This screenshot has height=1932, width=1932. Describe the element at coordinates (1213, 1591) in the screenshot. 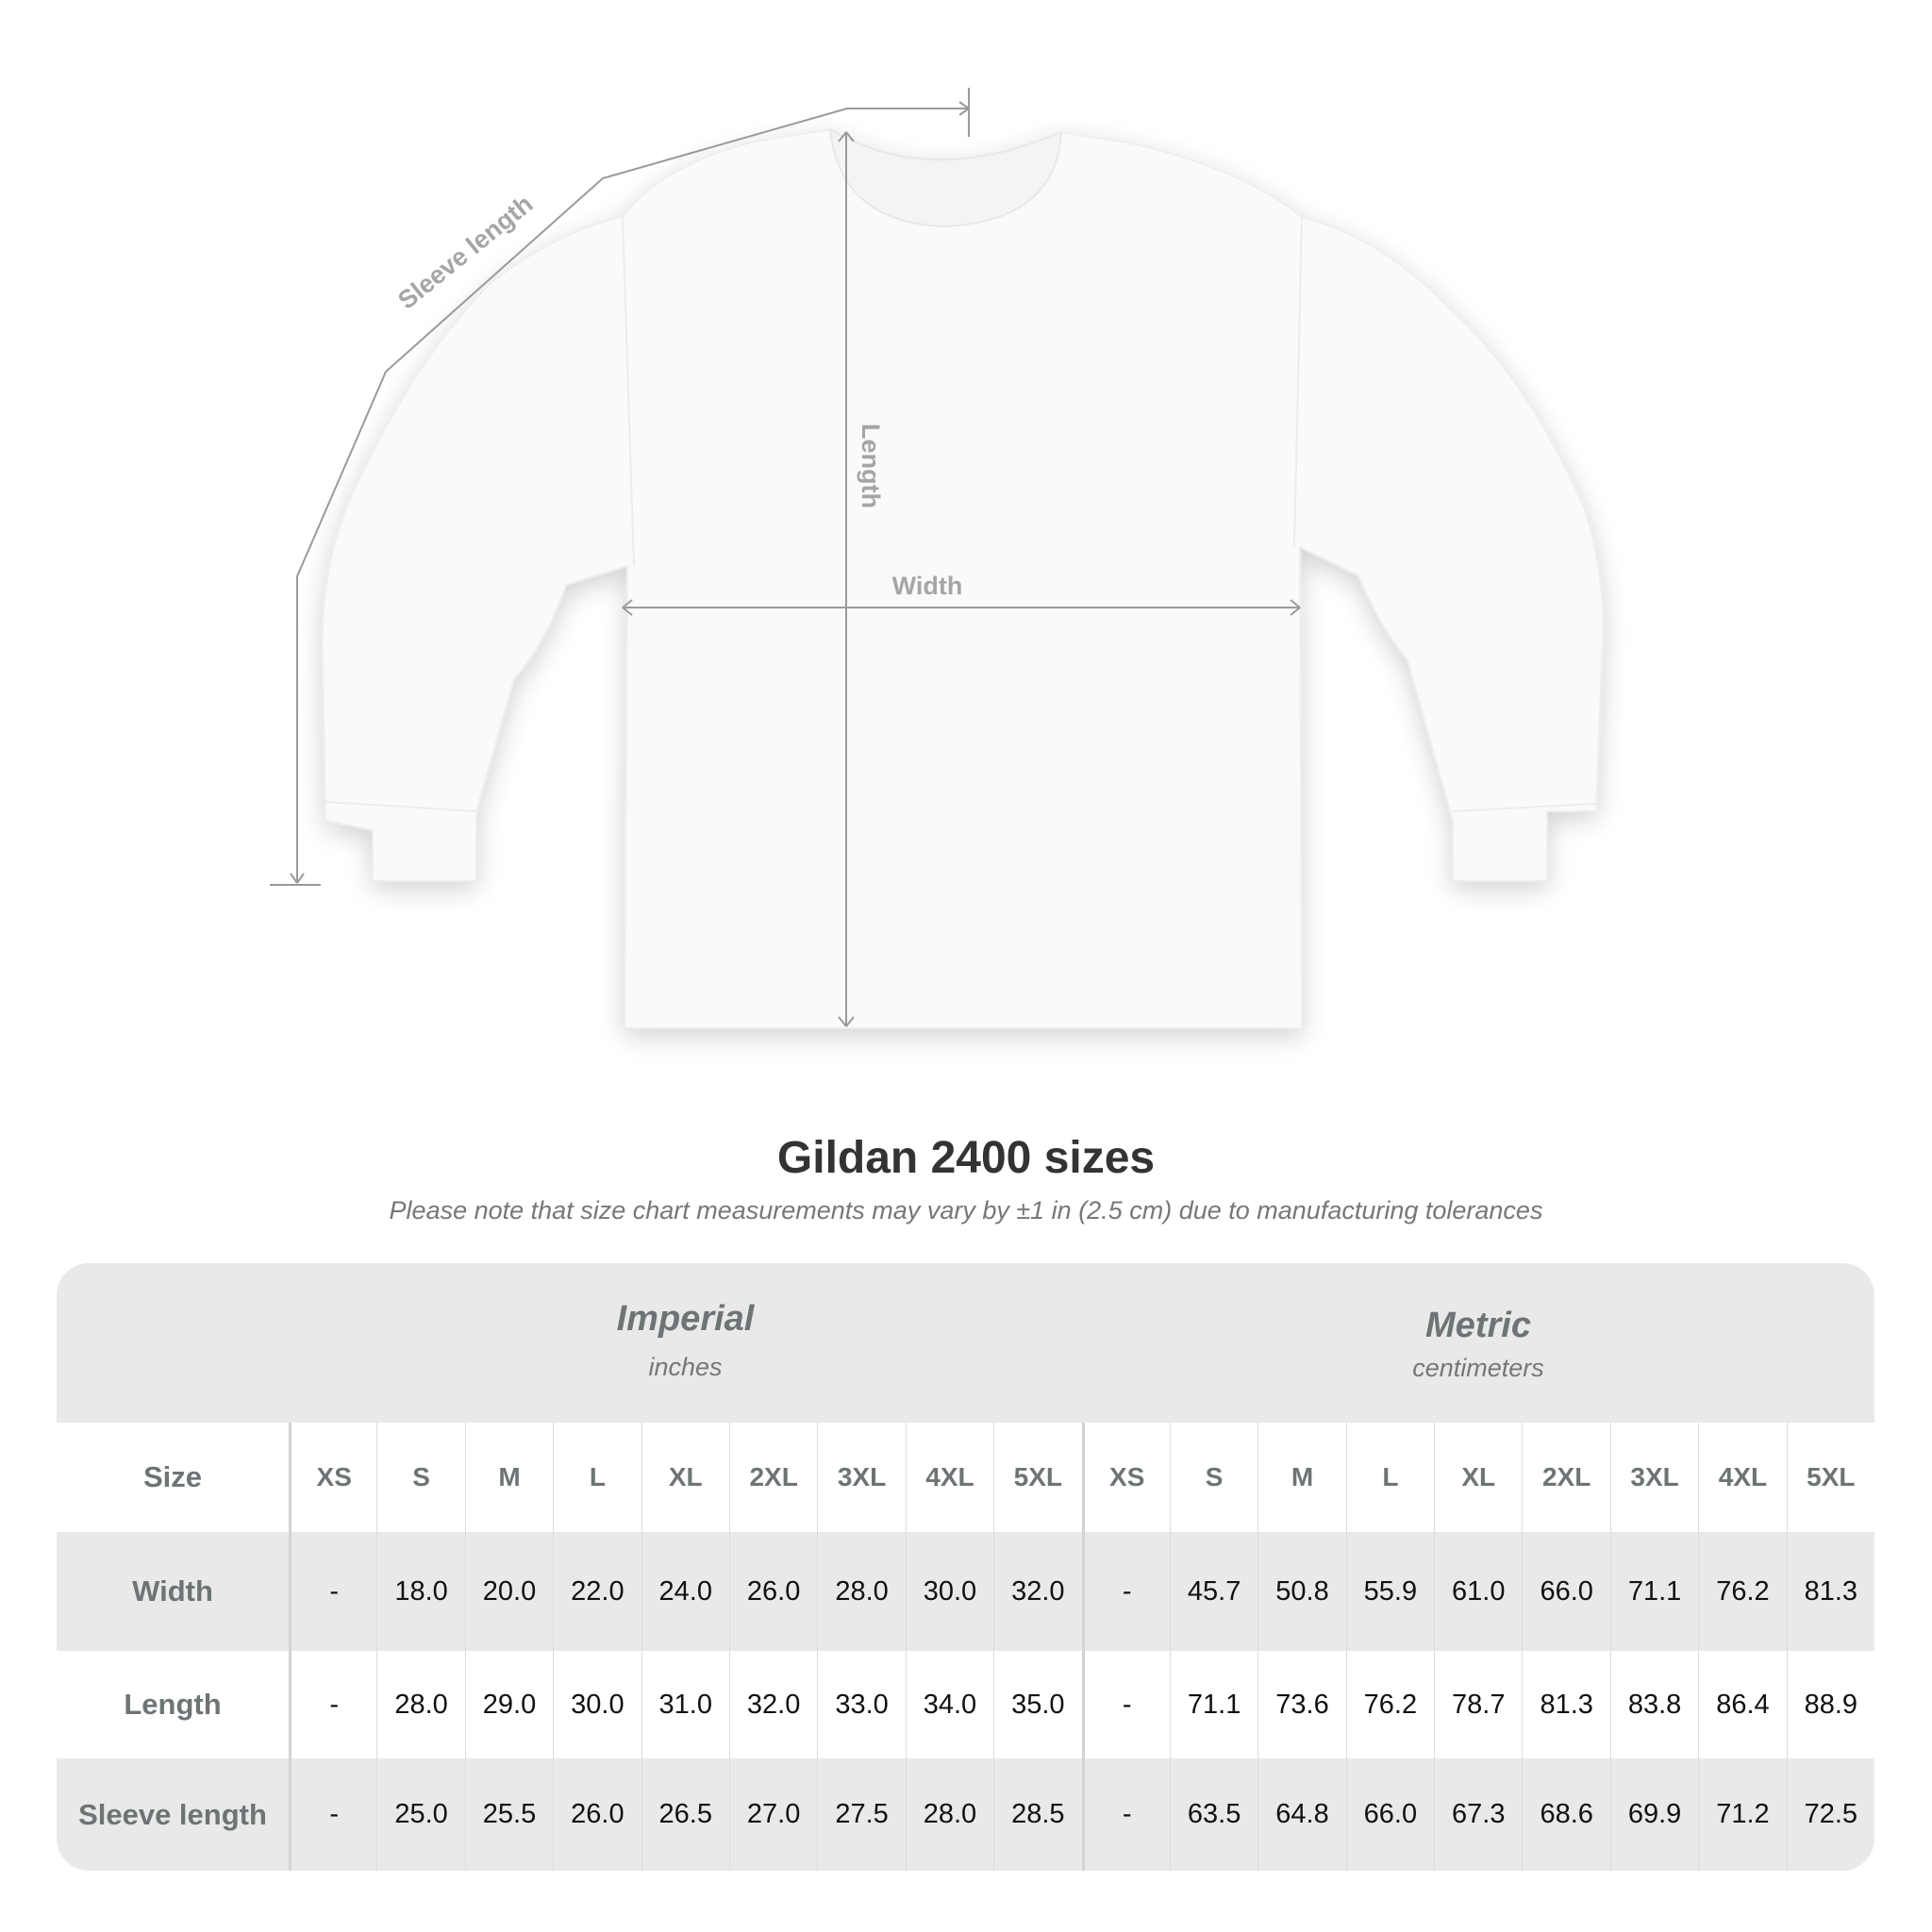

I see `metric-value-cell: 45.7` at that location.